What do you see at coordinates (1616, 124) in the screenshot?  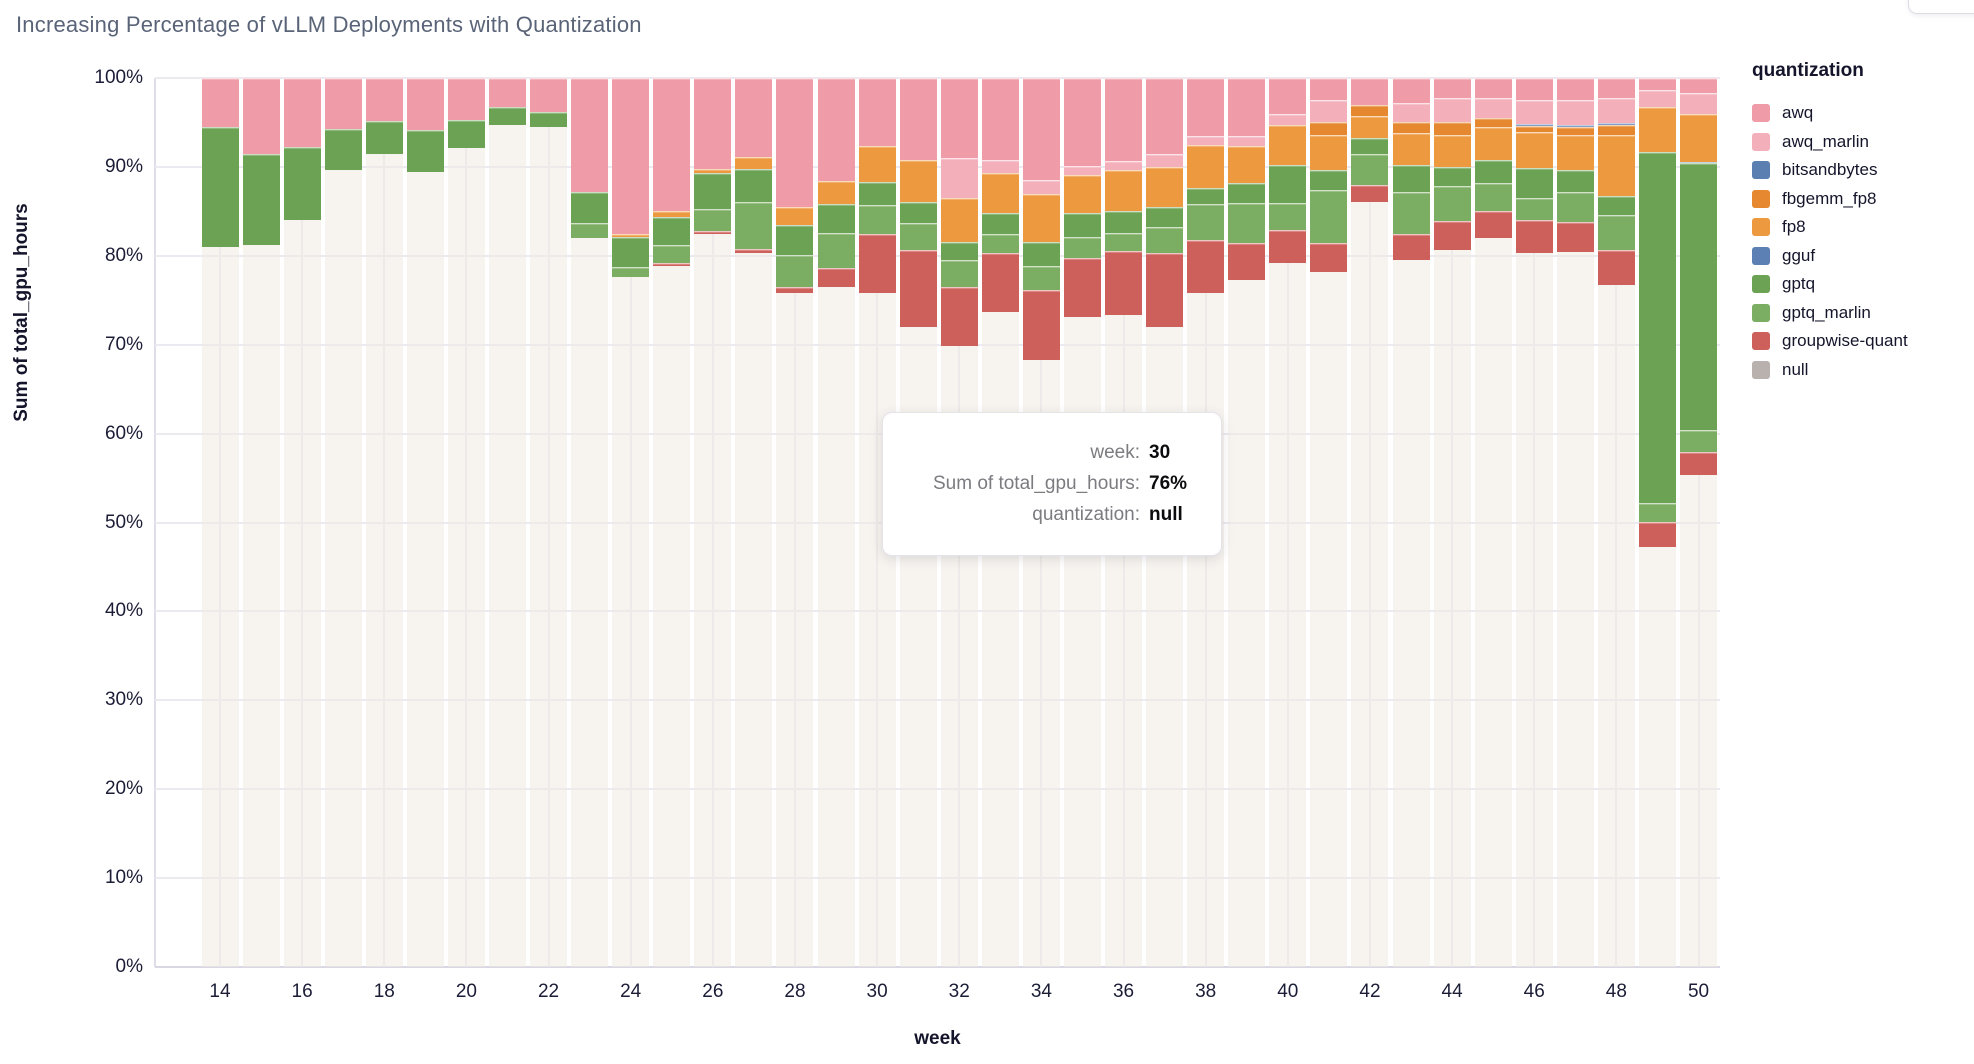 I see `bar-segment-bitsandbytes` at bounding box center [1616, 124].